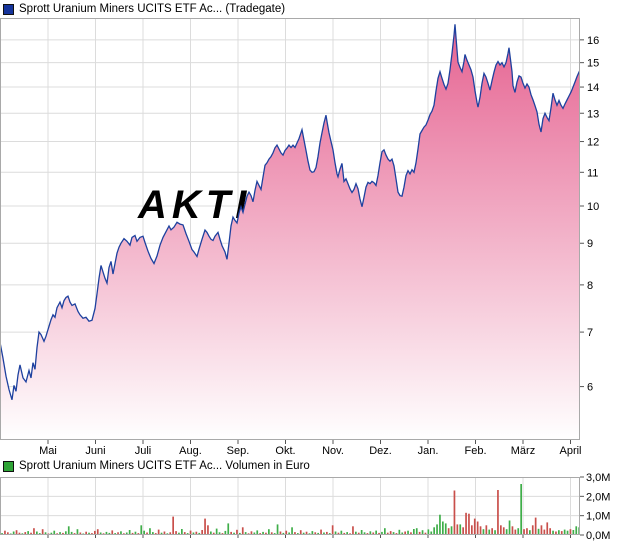  Describe the element at coordinates (475, 451) in the screenshot. I see `month-label: Feb.` at that location.